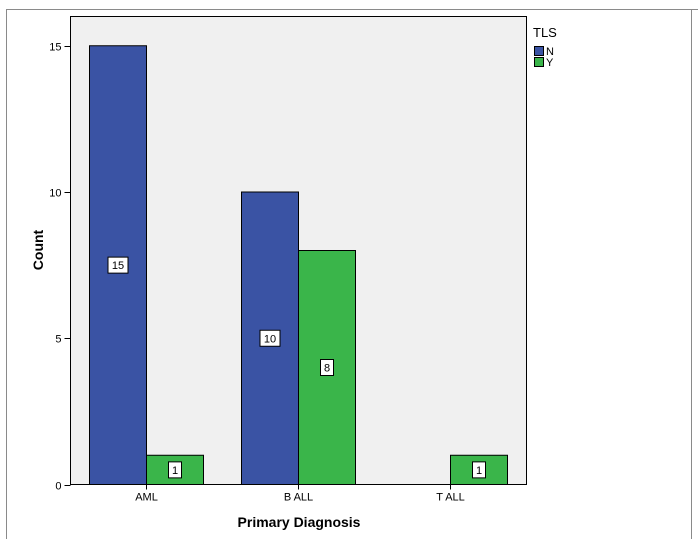 The height and width of the screenshot is (544, 698). I want to click on data-label: 8, so click(327, 369).